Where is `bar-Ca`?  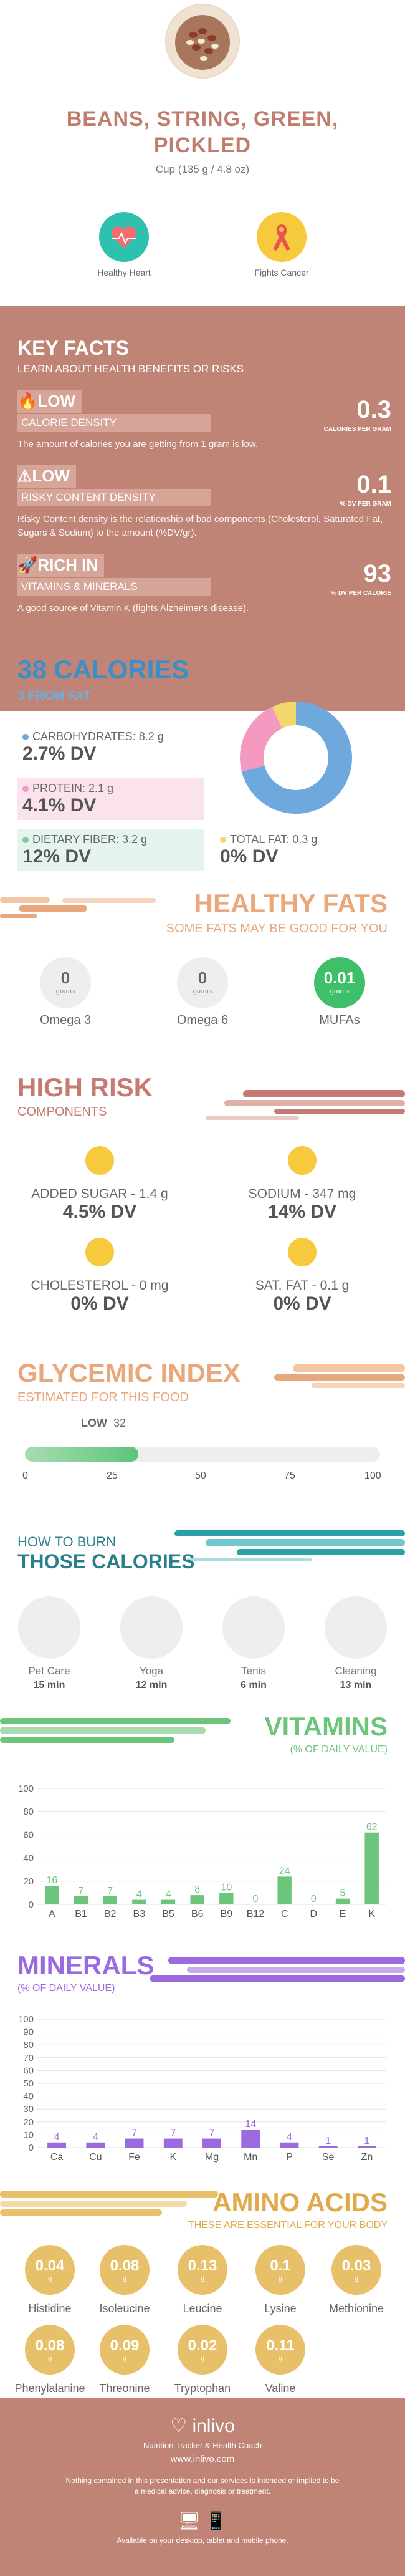 bar-Ca is located at coordinates (57, 2145).